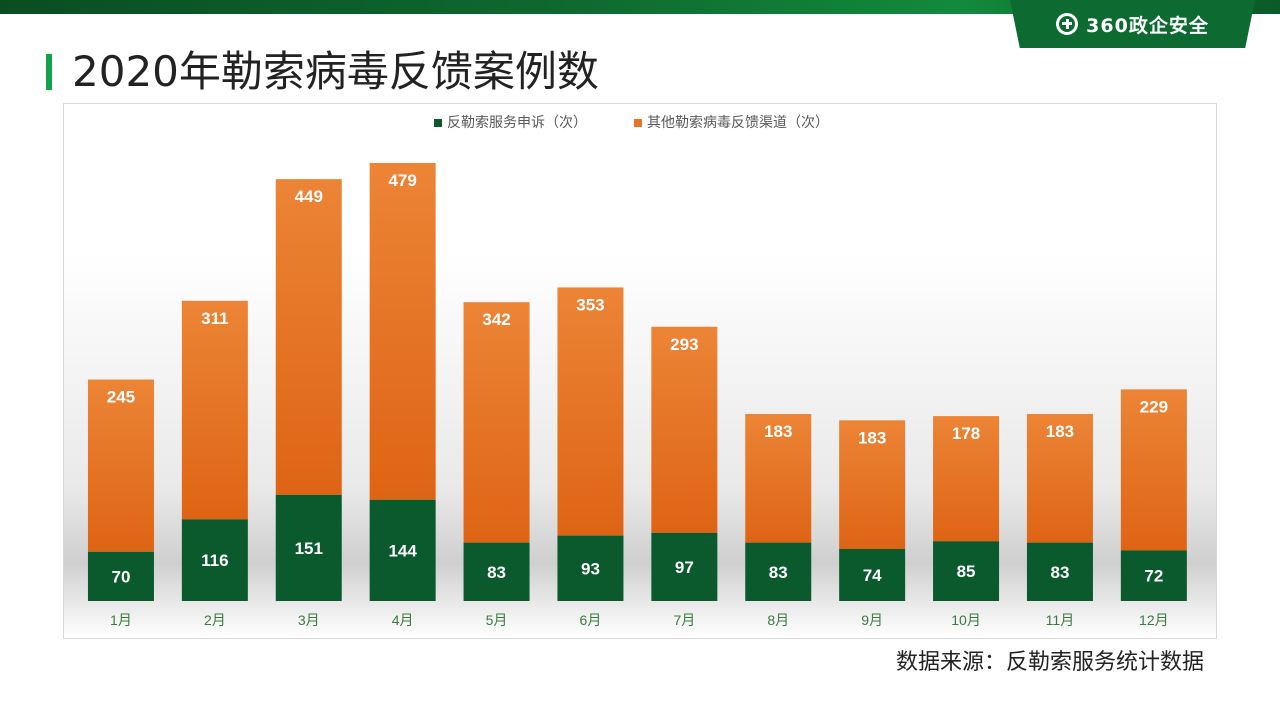 This screenshot has width=1280, height=720. I want to click on label-complaints-12: 72, so click(1153, 576).